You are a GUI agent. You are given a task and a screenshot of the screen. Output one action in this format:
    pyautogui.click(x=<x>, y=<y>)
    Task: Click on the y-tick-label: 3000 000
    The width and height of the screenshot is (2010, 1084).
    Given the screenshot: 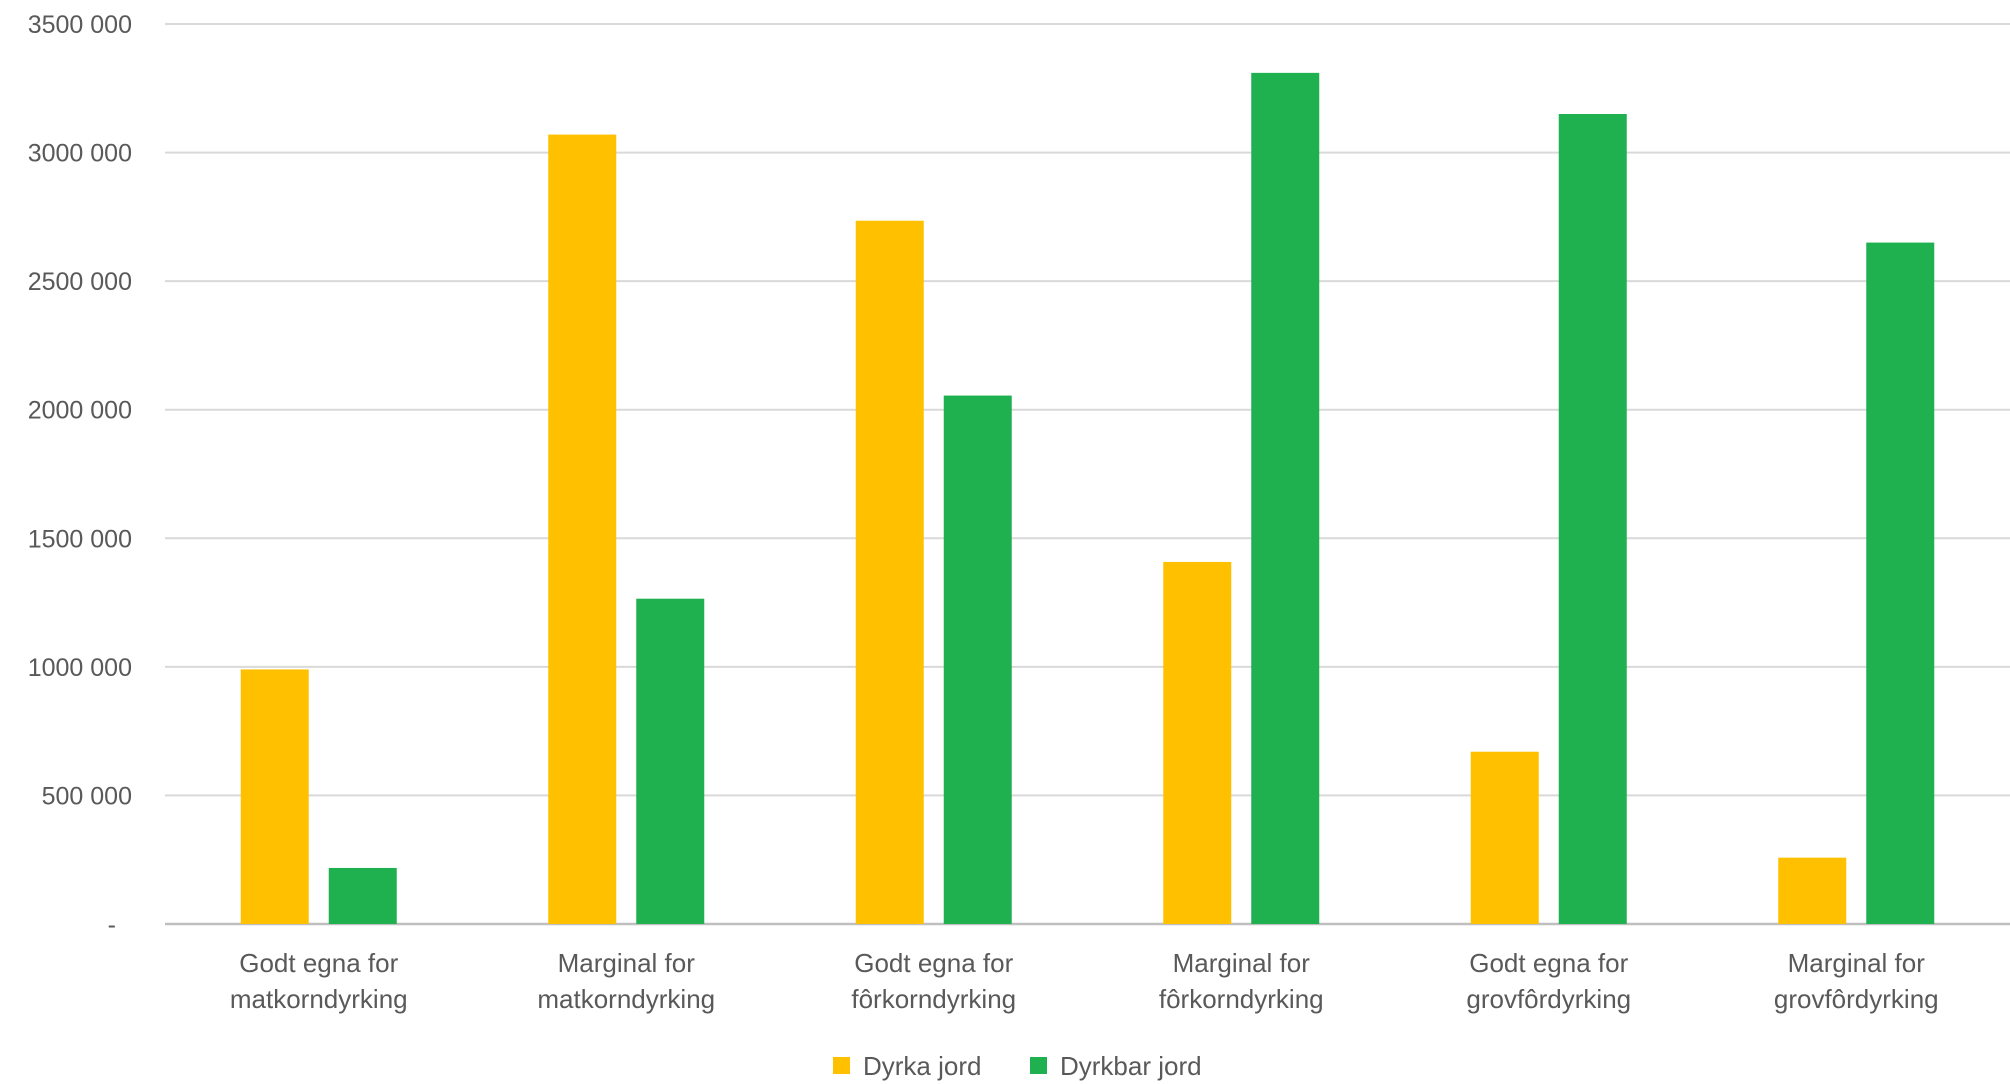 What is the action you would take?
    pyautogui.click(x=80, y=154)
    